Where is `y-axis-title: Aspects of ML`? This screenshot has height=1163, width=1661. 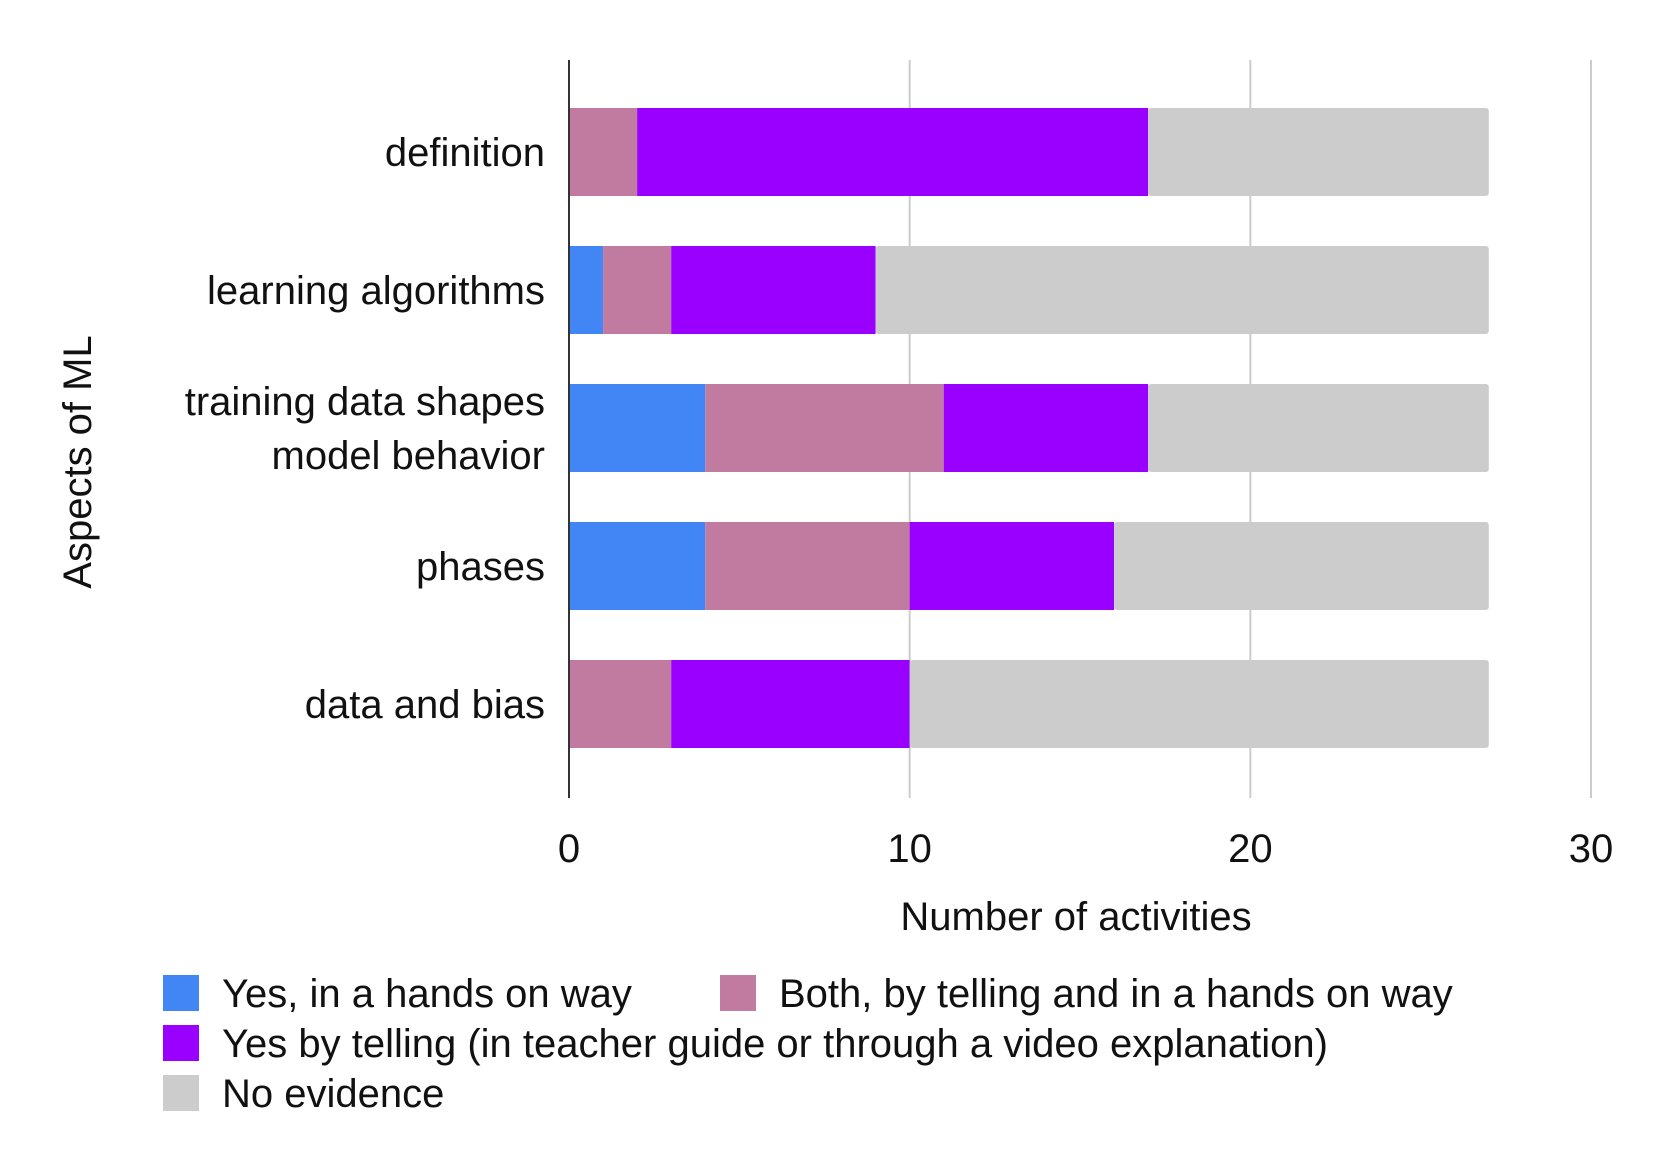 y-axis-title: Aspects of ML is located at coordinates (78, 461).